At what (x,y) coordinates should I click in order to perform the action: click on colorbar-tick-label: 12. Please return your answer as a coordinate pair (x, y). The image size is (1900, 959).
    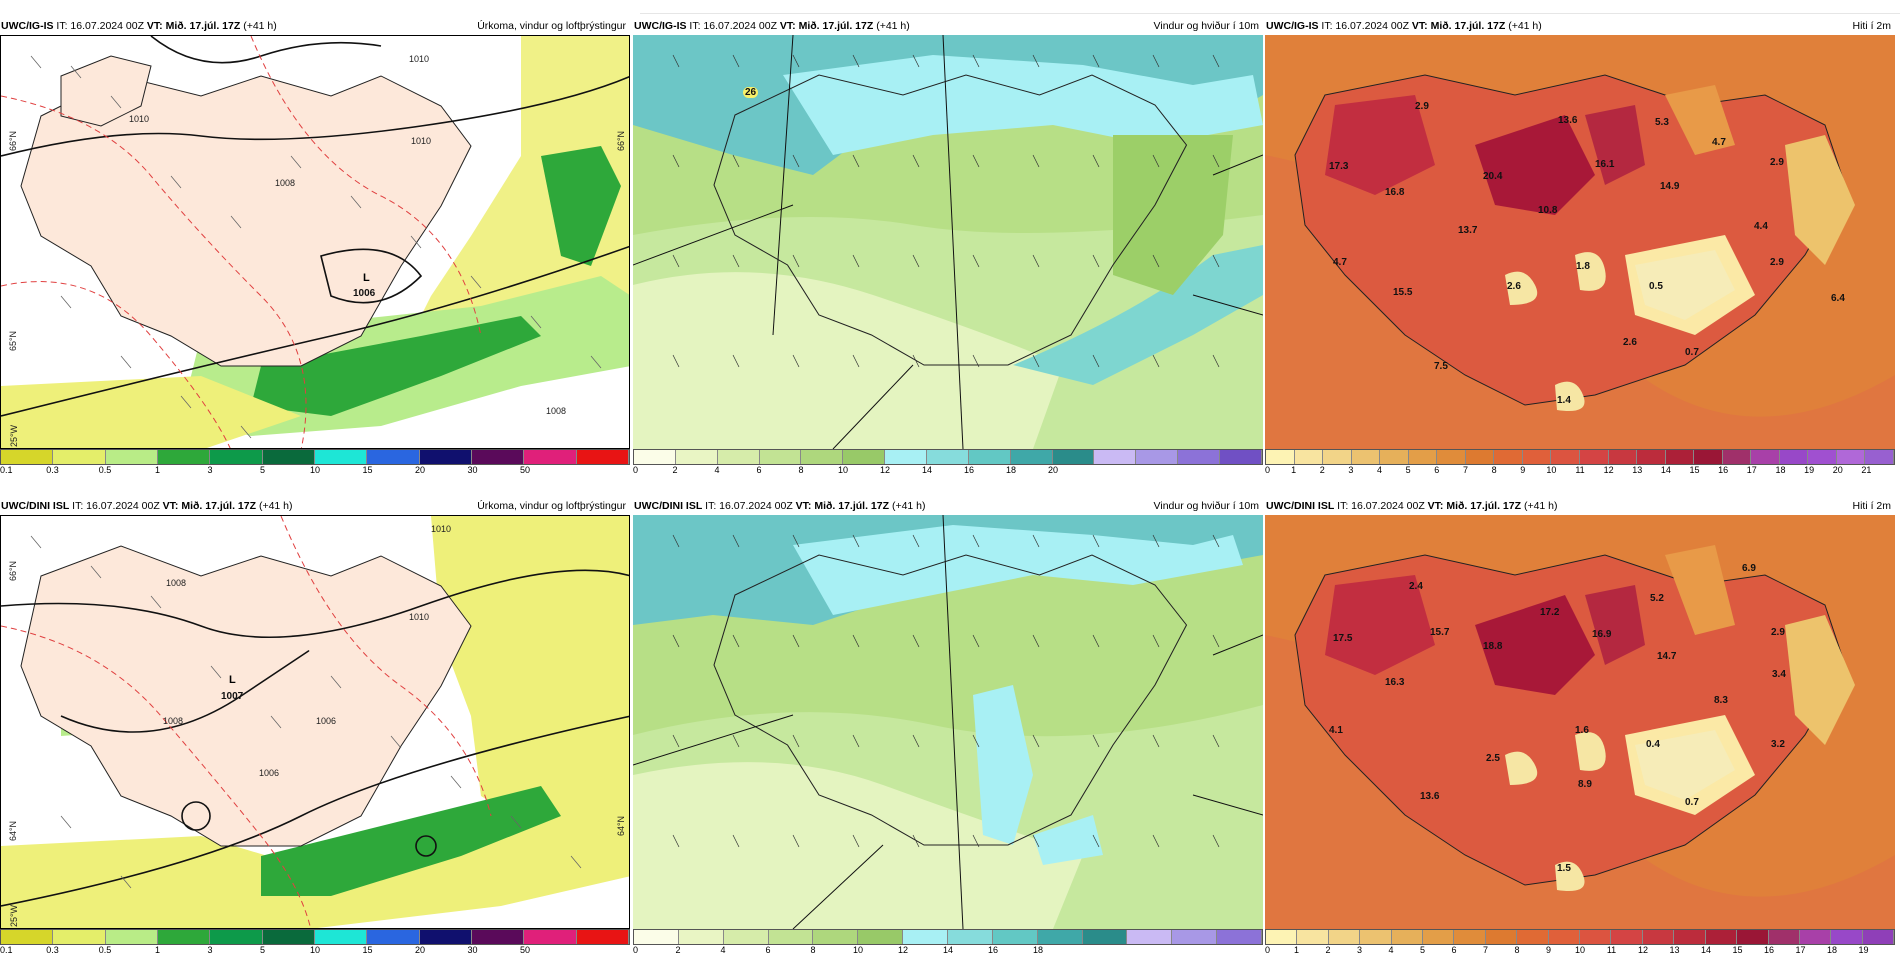
    Looking at the image, I should click on (885, 470).